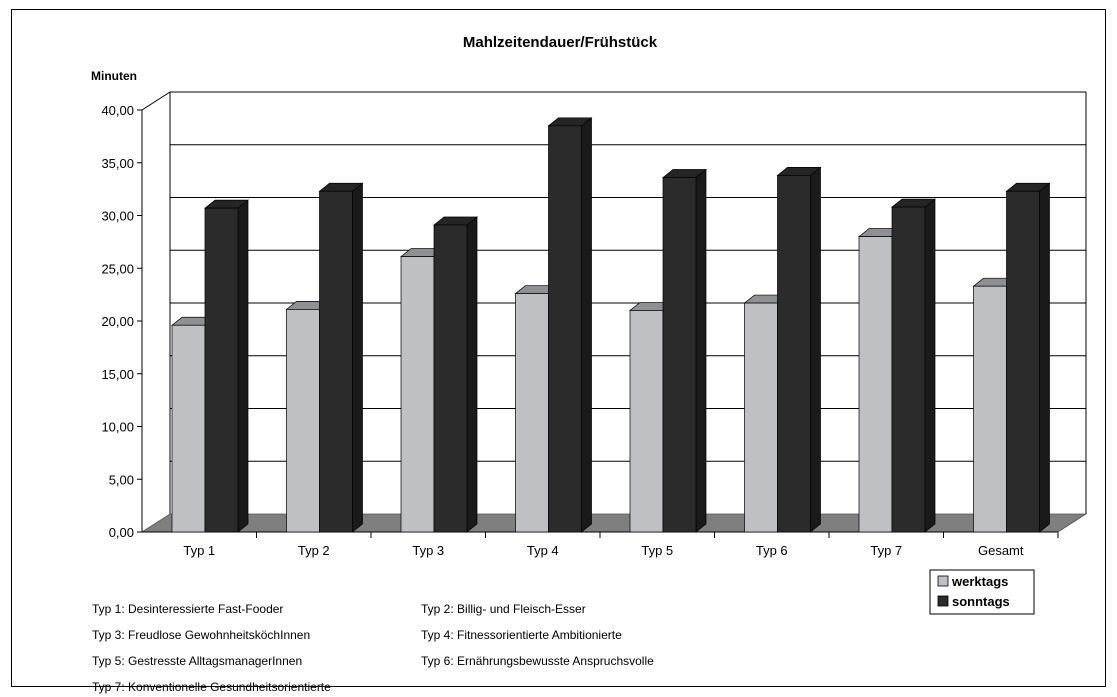  I want to click on bar-sonntags-gesamt, so click(1028, 357).